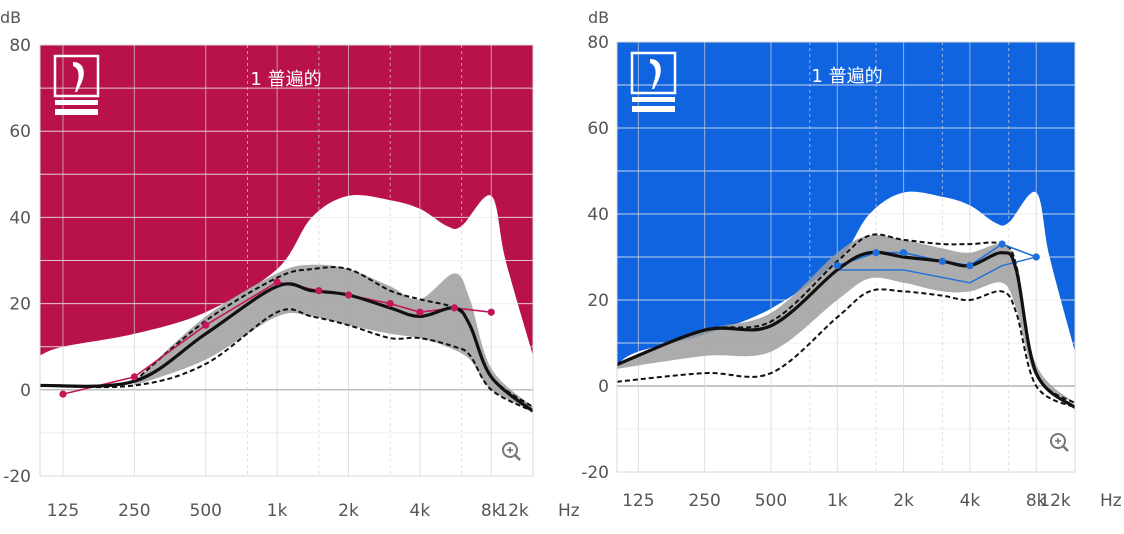 Image resolution: width=1124 pixels, height=534 pixels. What do you see at coordinates (846, 76) in the screenshot?
I see `program-title-right: 1 普遍的` at bounding box center [846, 76].